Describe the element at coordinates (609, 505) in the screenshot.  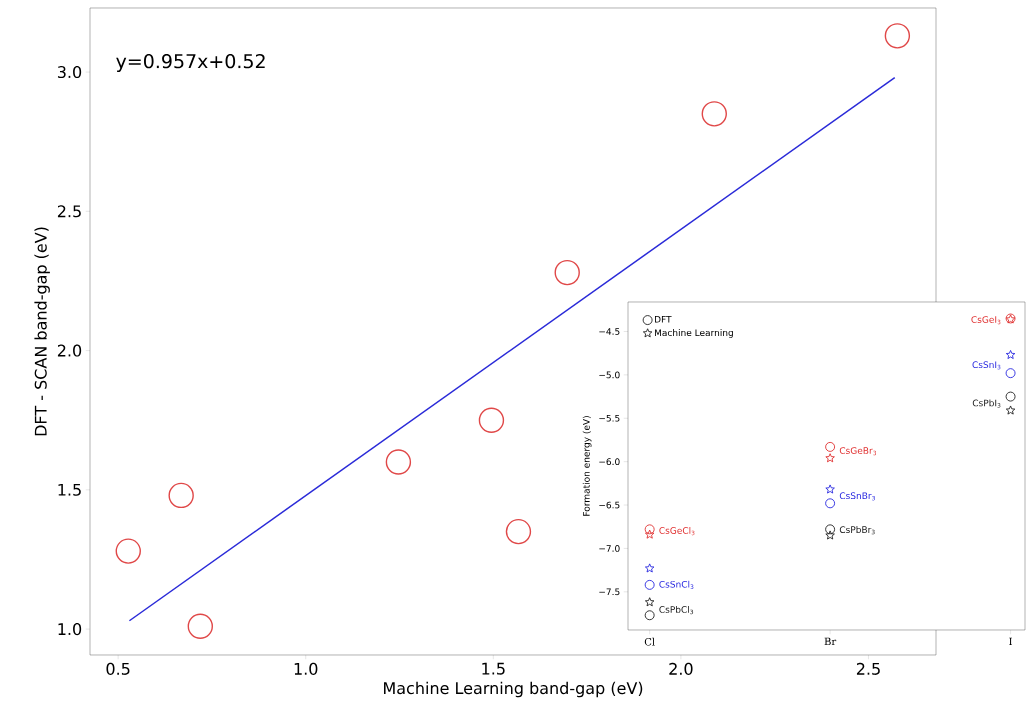
I see `y-tick-label: −6.5` at that location.